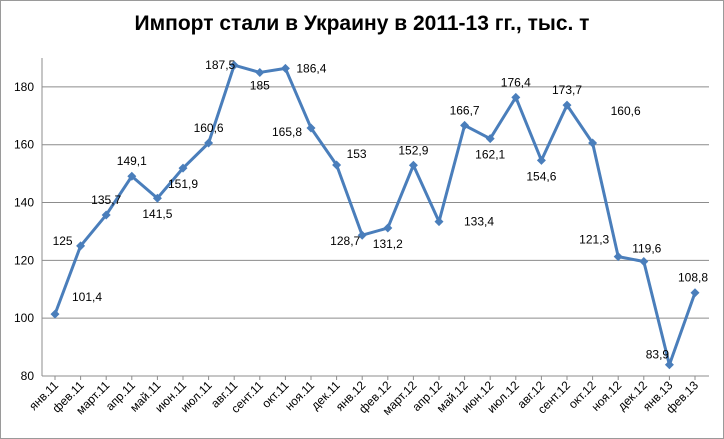 This screenshot has height=439, width=724. I want to click on data-label: 125, so click(63, 241).